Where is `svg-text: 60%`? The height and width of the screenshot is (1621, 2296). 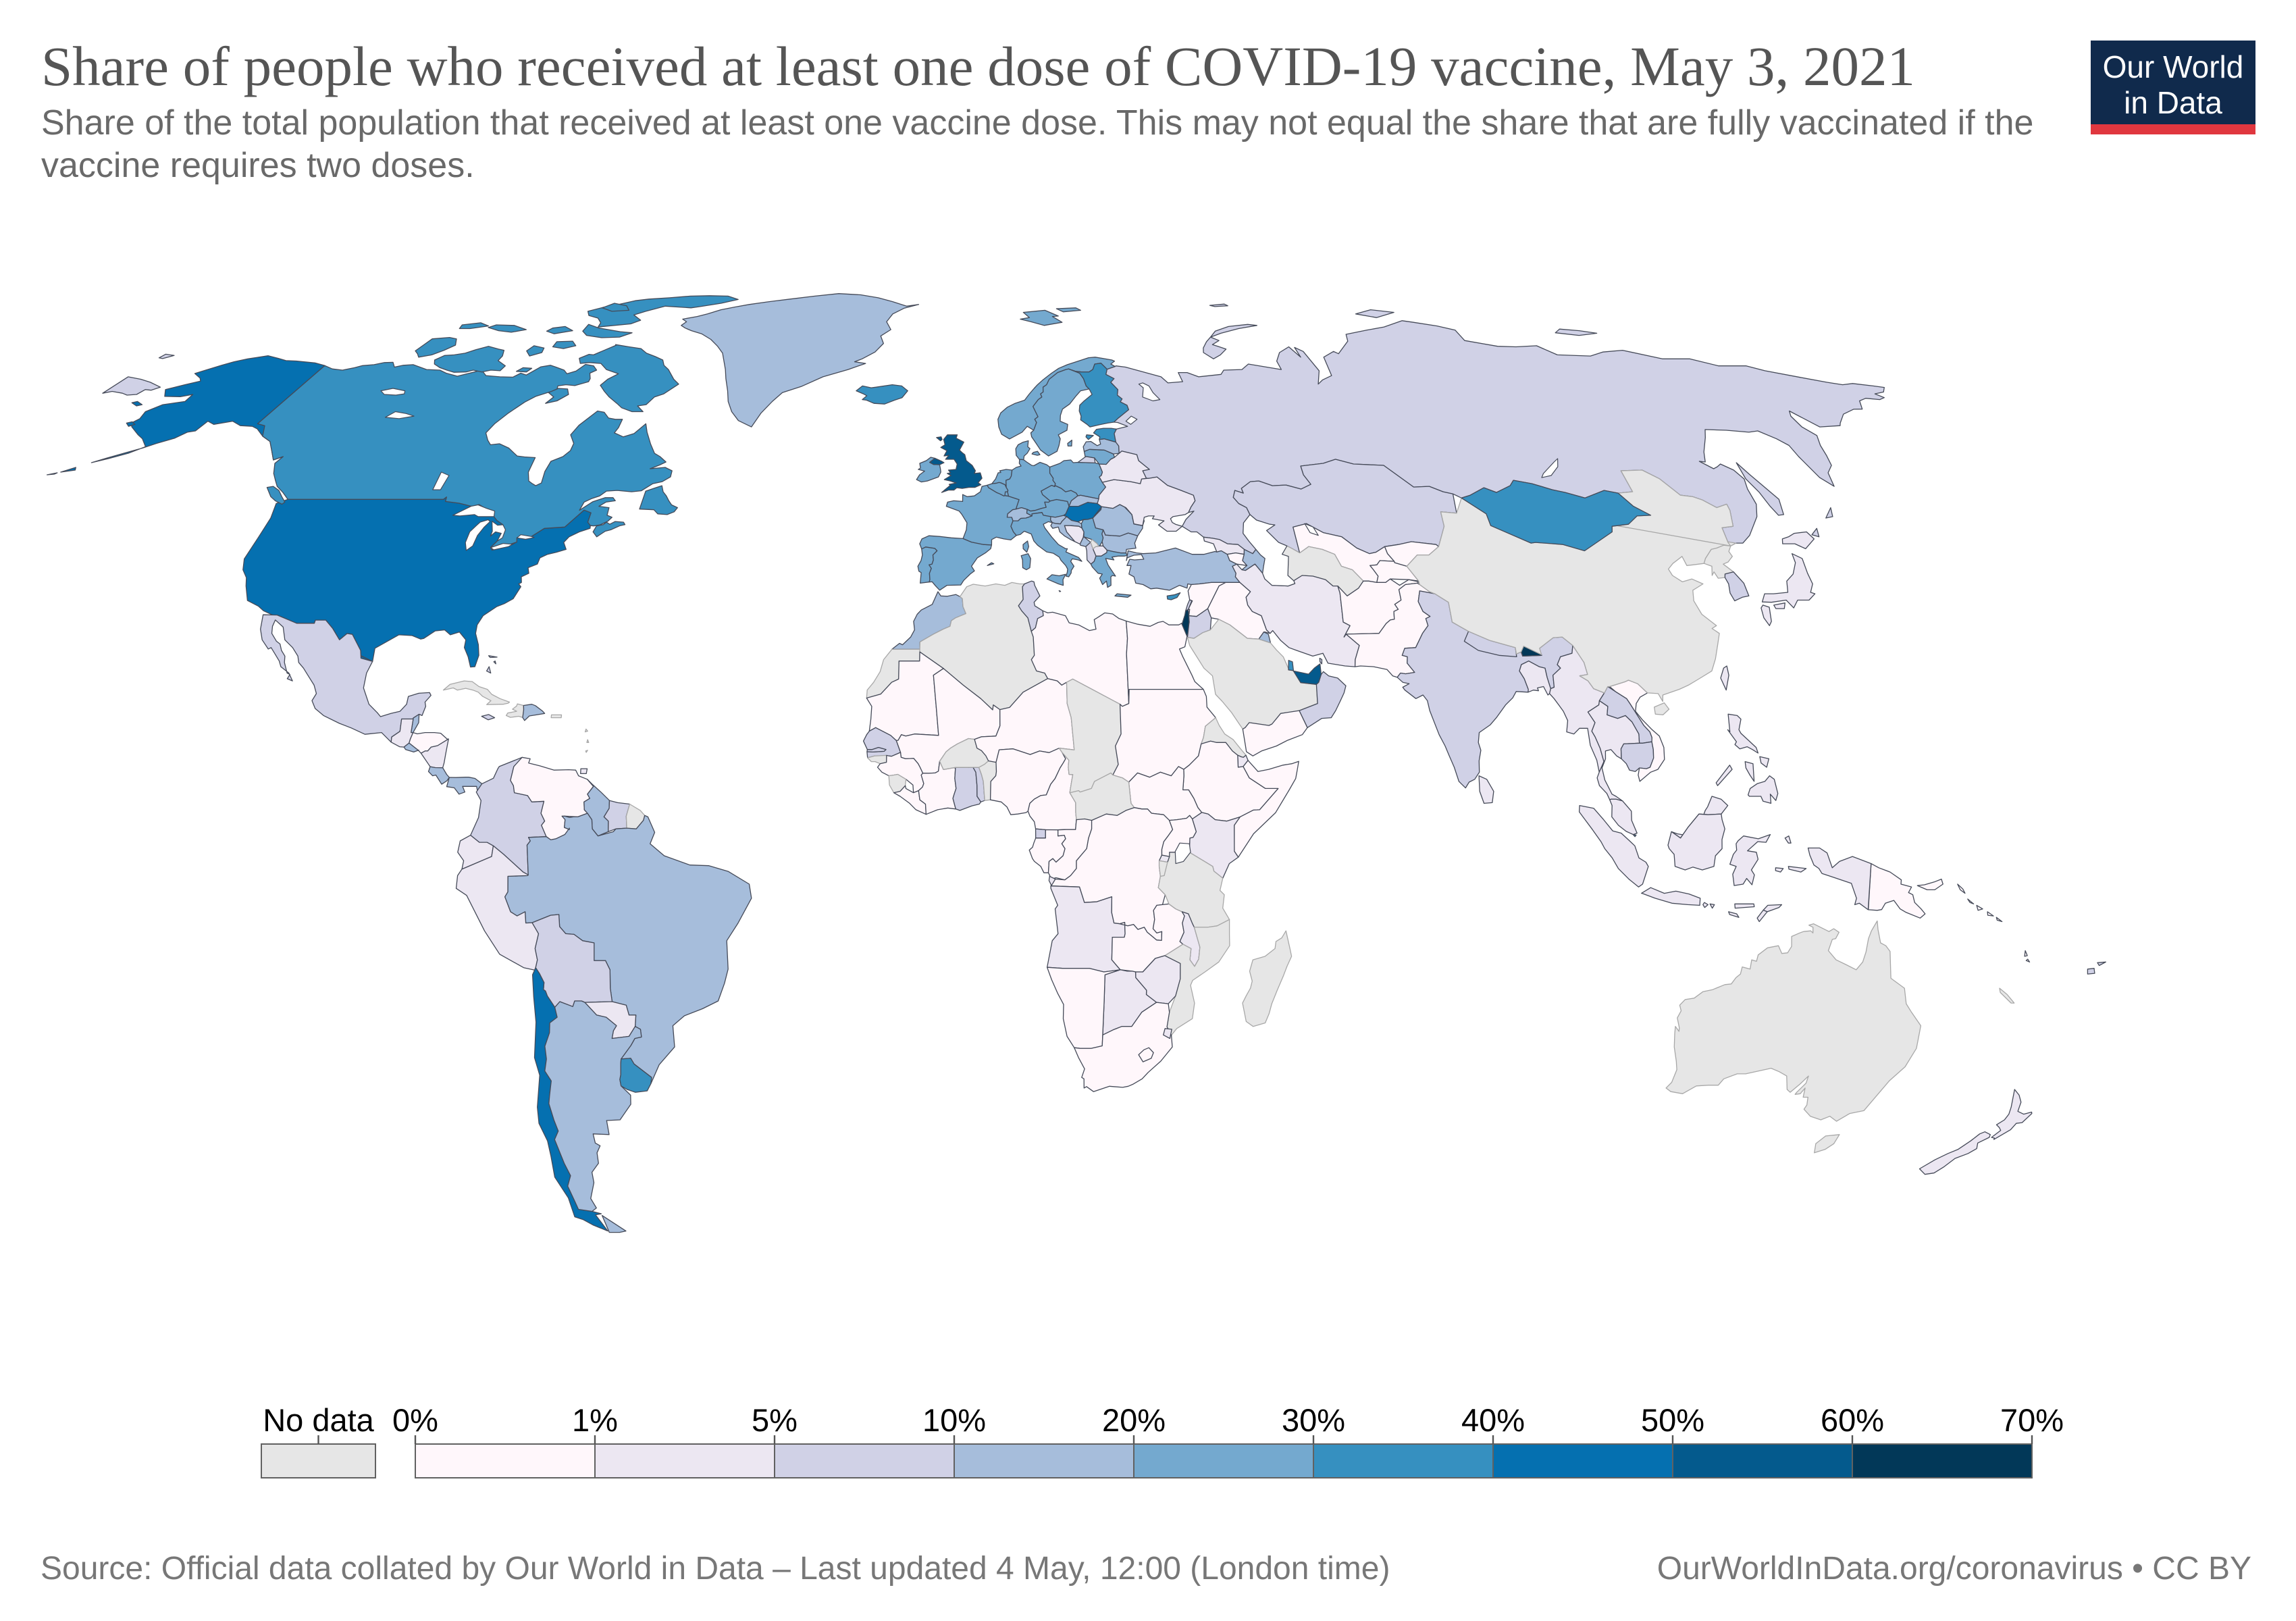 svg-text: 60% is located at coordinates (1852, 1420).